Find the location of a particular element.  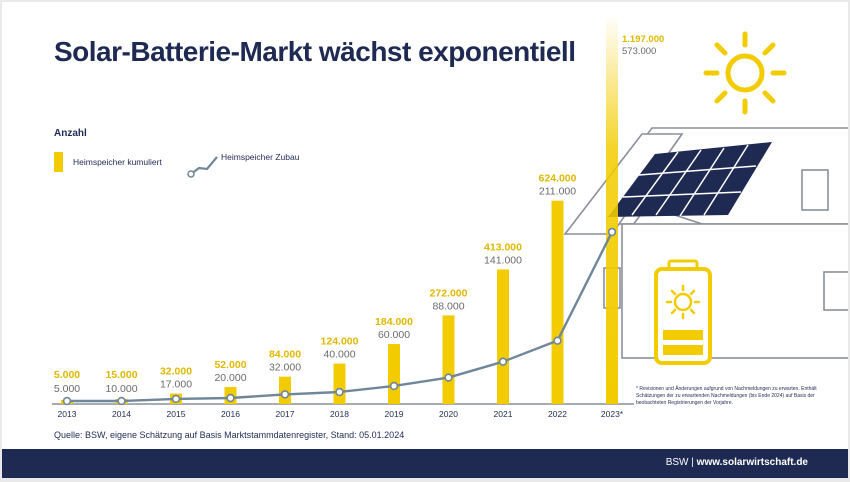

footer-text: BSW | www.solarwirtschaft.de is located at coordinates (737, 462).